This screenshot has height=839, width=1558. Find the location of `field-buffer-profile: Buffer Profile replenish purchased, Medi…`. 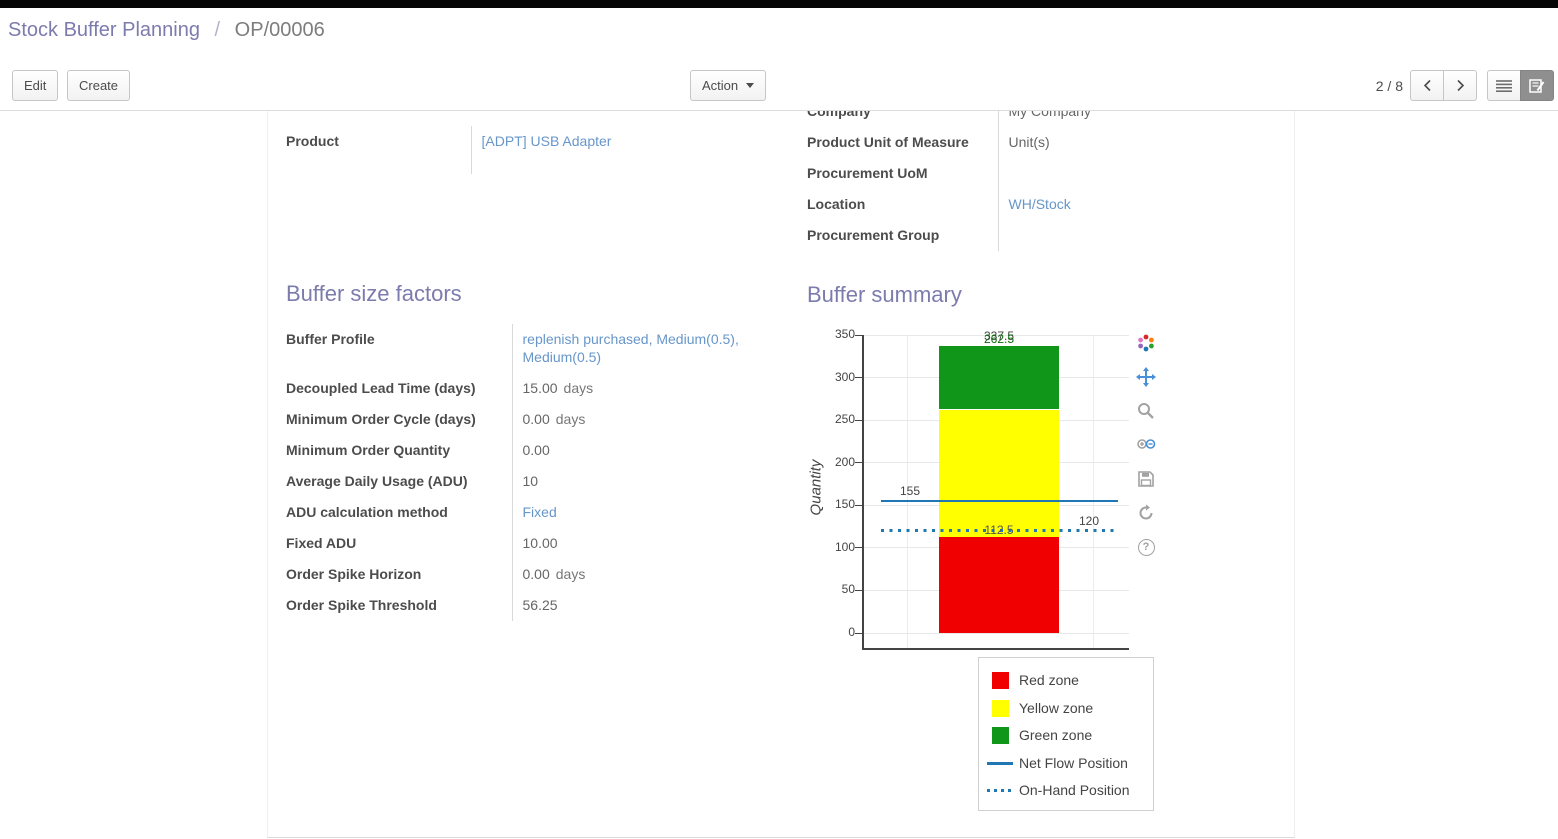

field-buffer-profile: Buffer Profile replenish purchased, Medi… is located at coordinates (525, 348).